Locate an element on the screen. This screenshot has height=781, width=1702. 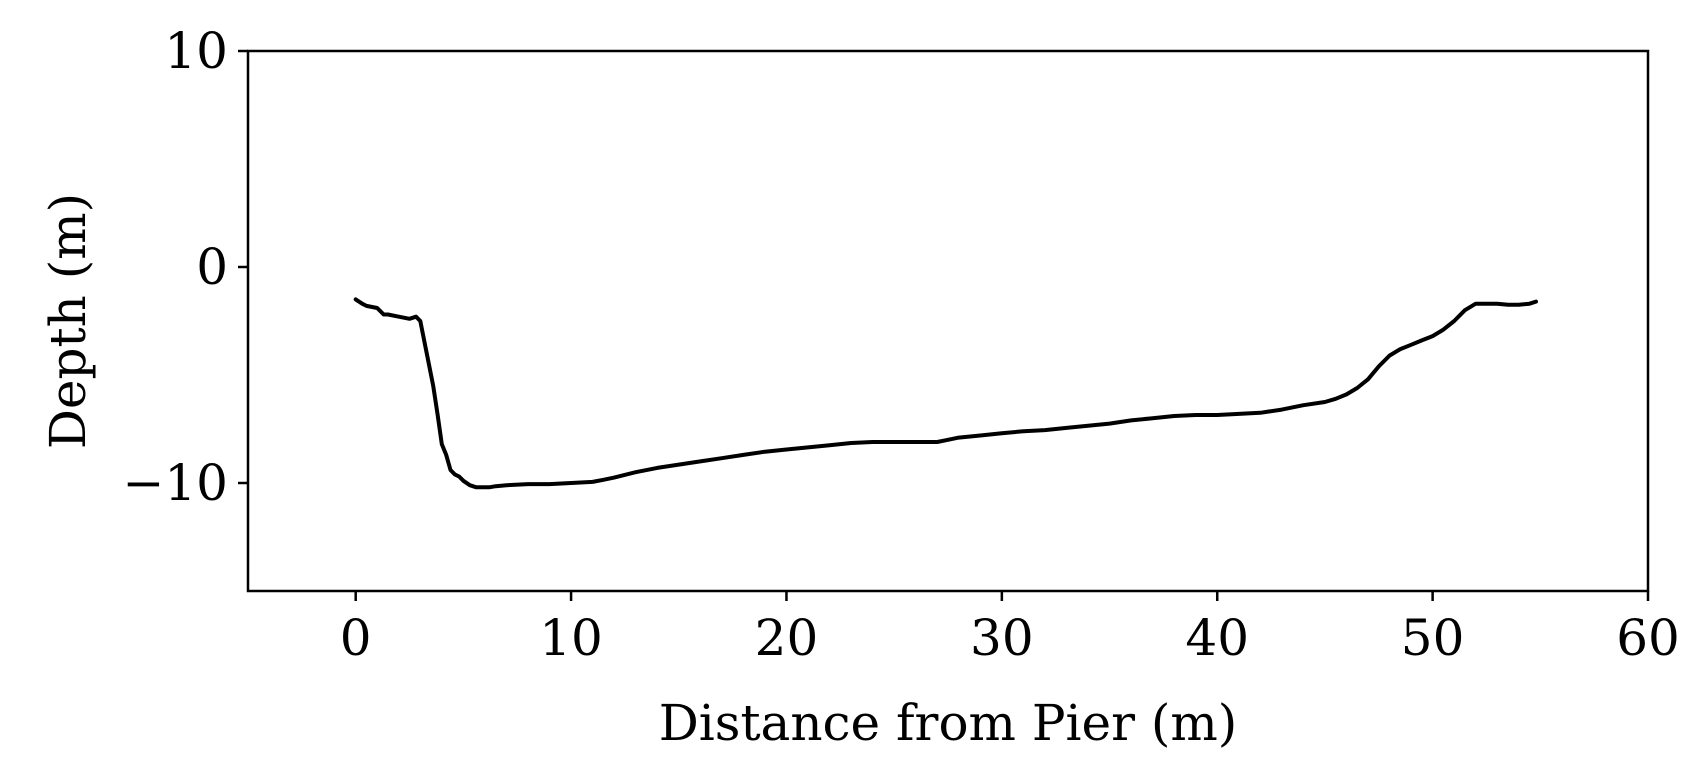
y-axis: 10 0 −10 is located at coordinates (185, 267).